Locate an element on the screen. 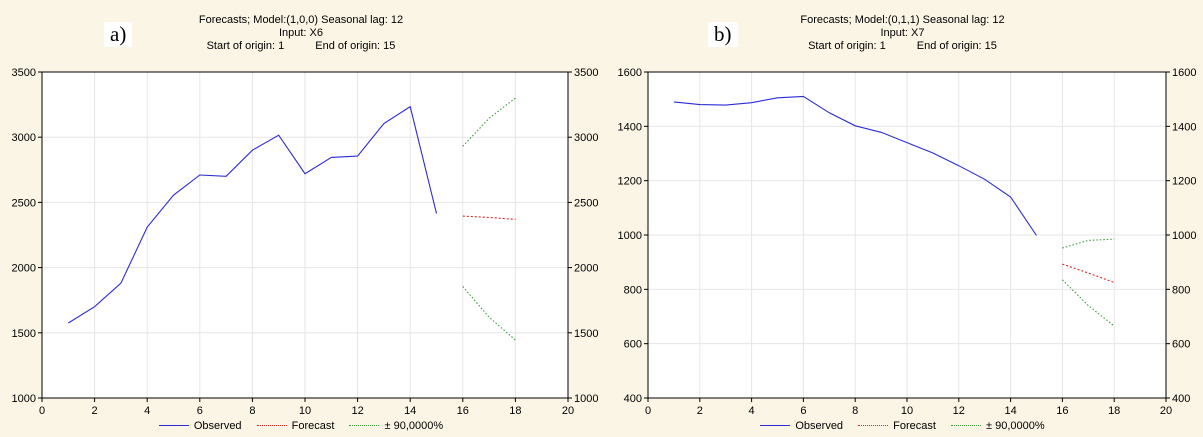  x-tick-label-a: 14 is located at coordinates (410, 411).